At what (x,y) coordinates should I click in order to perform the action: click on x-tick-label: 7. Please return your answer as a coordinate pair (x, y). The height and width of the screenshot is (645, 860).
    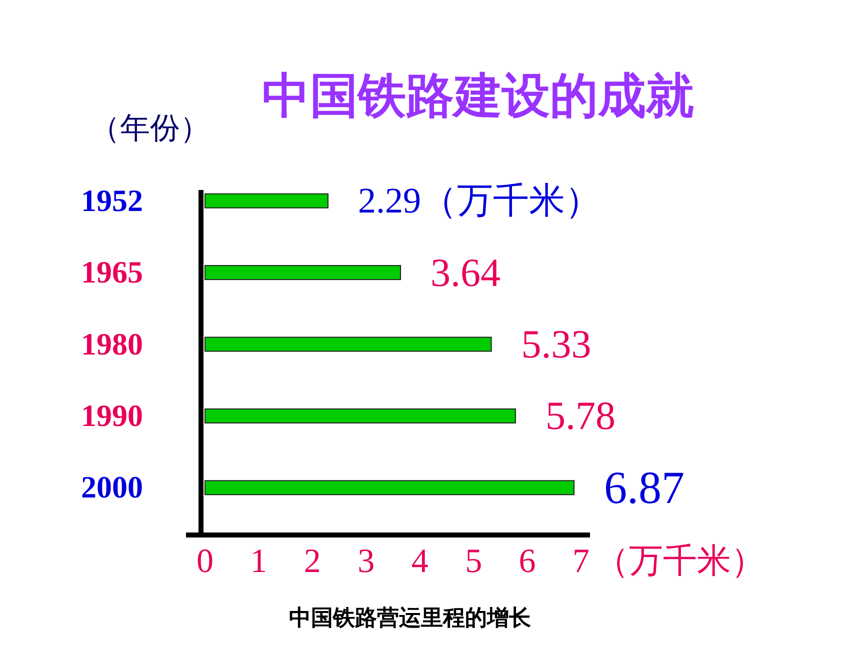
    Looking at the image, I should click on (581, 561).